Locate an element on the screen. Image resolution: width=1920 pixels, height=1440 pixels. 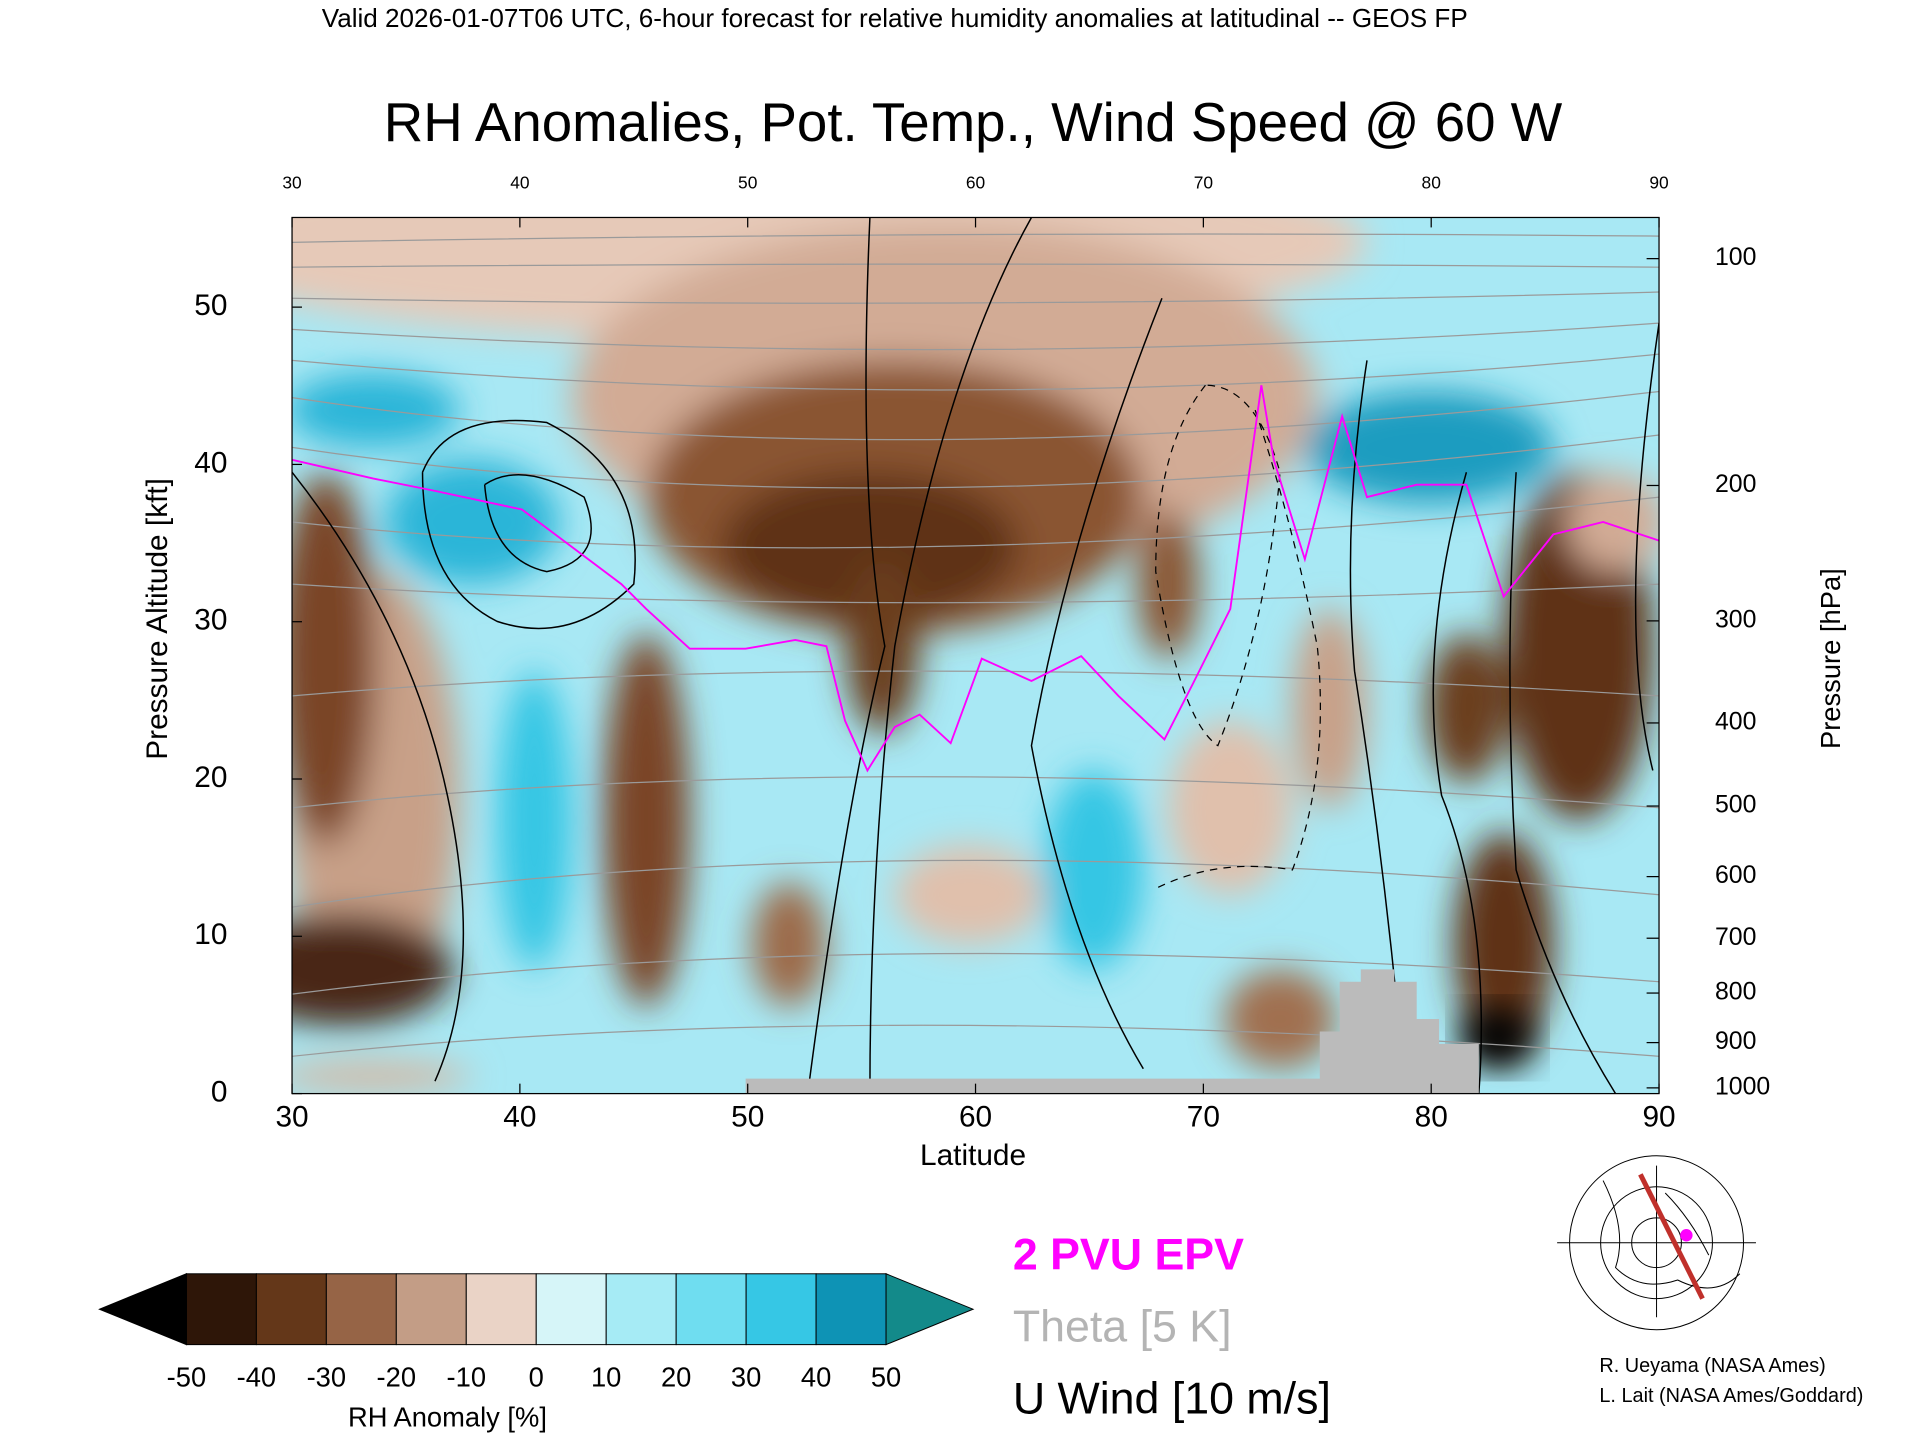
y2-tick-label: 500 is located at coordinates (1735, 805).